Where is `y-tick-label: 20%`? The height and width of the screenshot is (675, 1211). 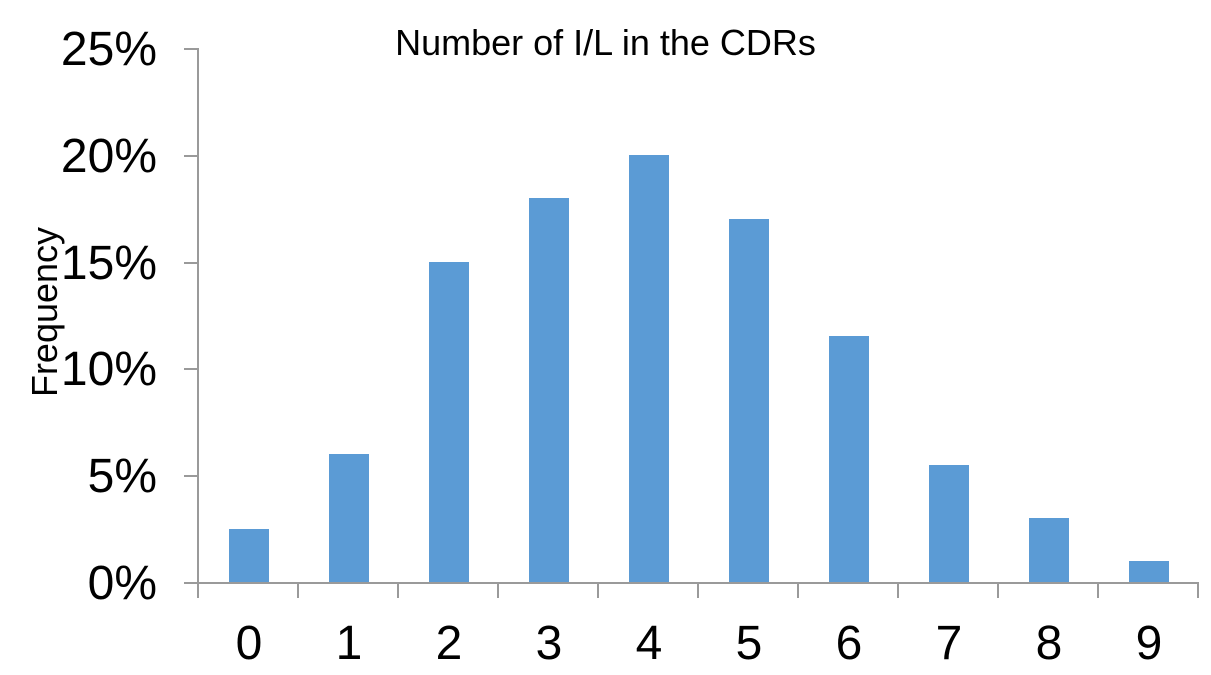 y-tick-label: 20% is located at coordinates (108, 156).